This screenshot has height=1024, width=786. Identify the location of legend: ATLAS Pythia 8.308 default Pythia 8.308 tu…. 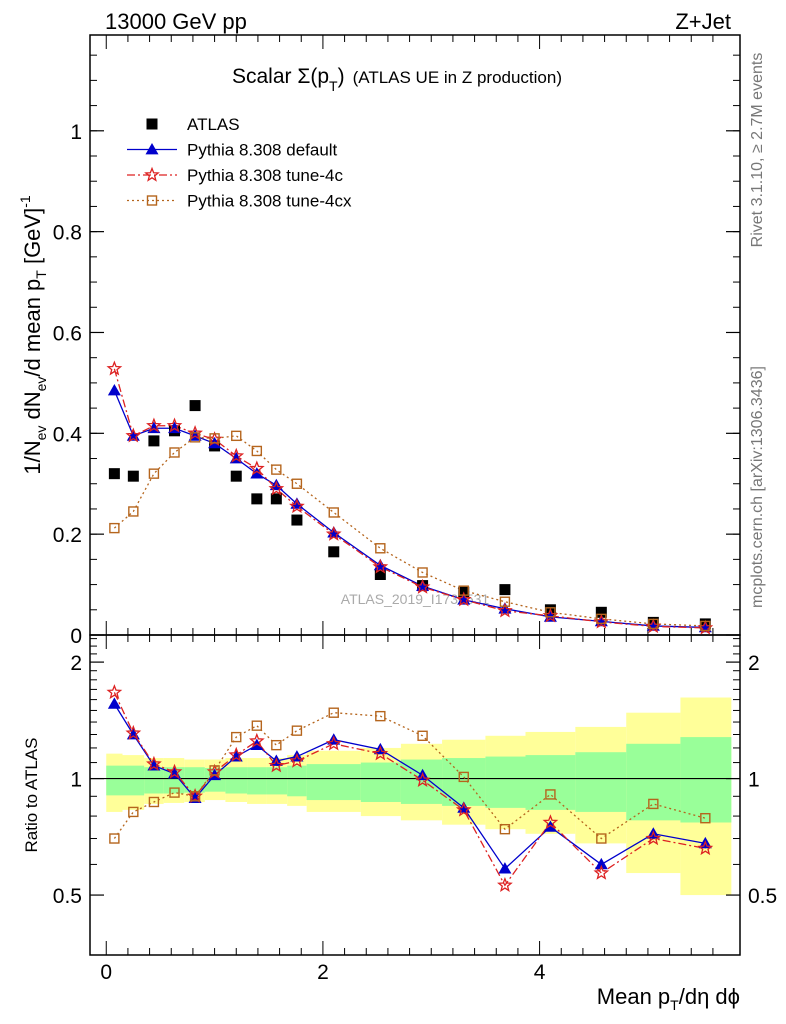
(239, 163).